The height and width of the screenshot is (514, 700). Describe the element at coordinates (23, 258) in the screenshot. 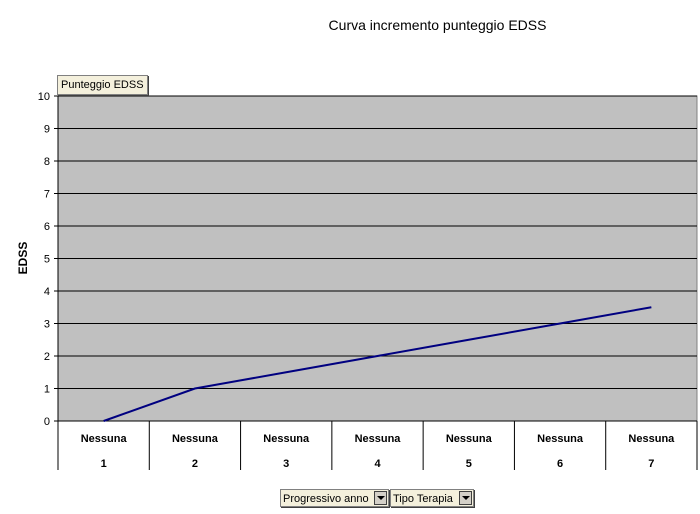

I see `y-axis-label: EDSS` at that location.